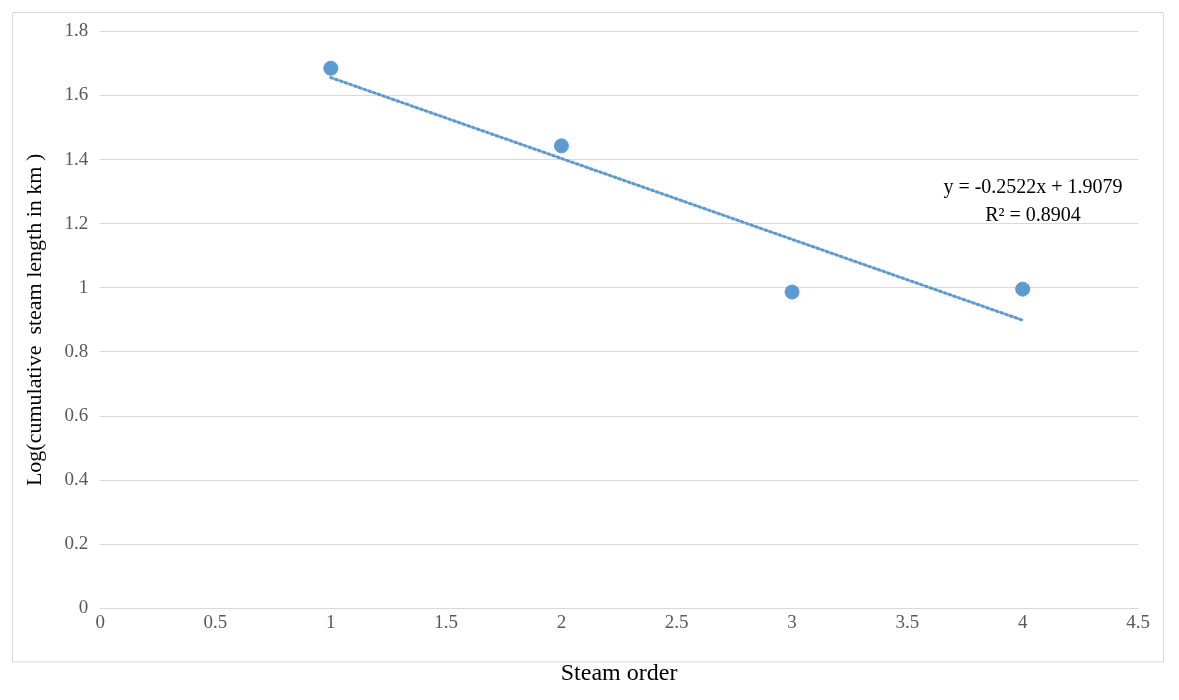  Describe the element at coordinates (215, 621) in the screenshot. I see `x-tick-label: 0.5` at that location.